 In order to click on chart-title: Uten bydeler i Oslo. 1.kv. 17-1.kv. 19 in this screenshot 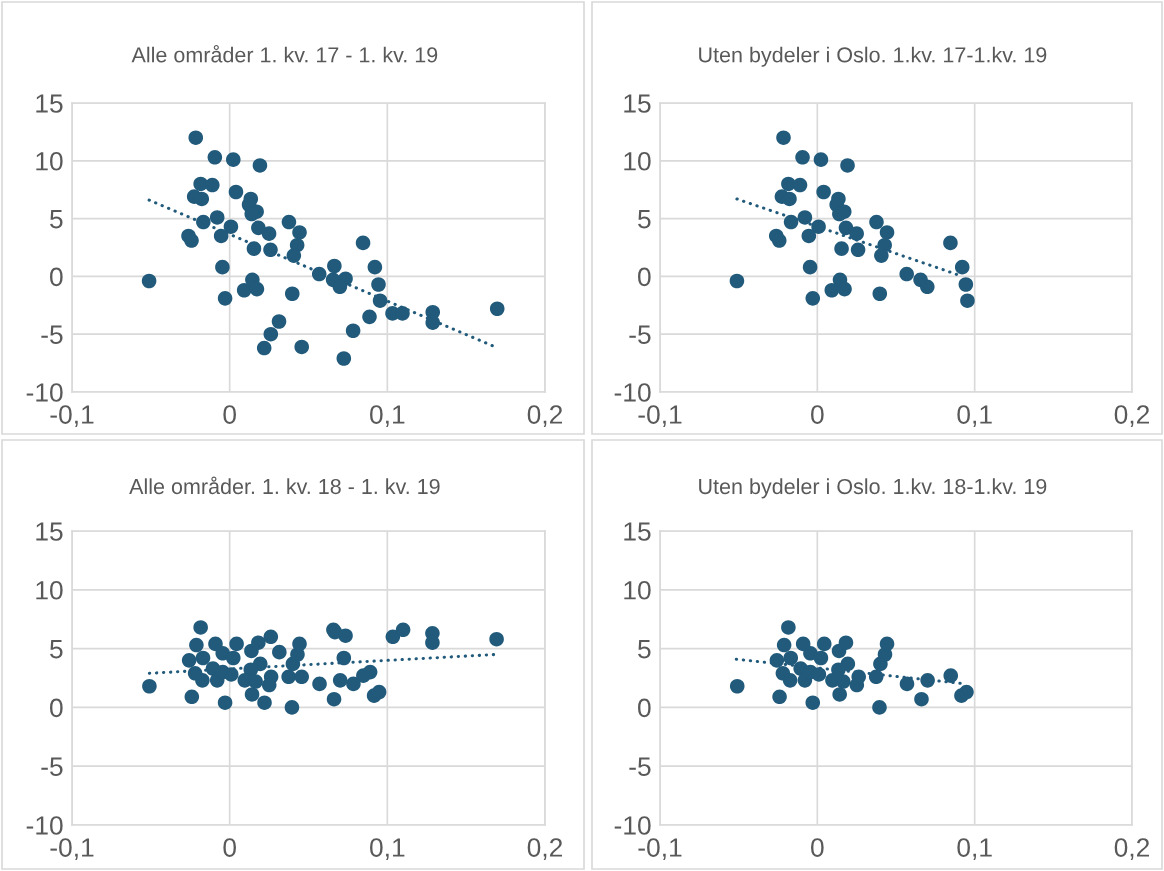, I will do `click(873, 56)`.